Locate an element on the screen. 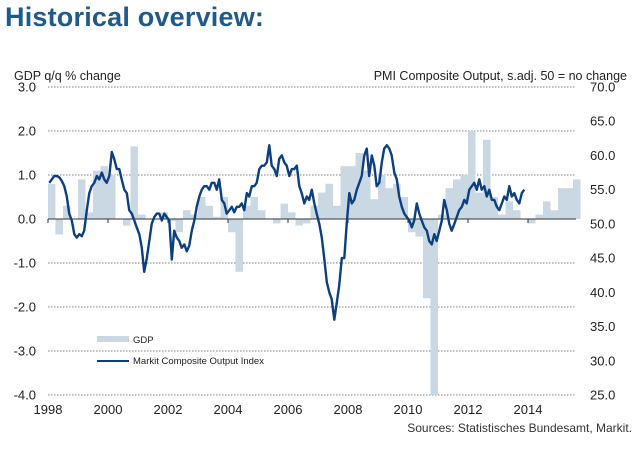  left-tick-label: -2.0 is located at coordinates (25, 307).